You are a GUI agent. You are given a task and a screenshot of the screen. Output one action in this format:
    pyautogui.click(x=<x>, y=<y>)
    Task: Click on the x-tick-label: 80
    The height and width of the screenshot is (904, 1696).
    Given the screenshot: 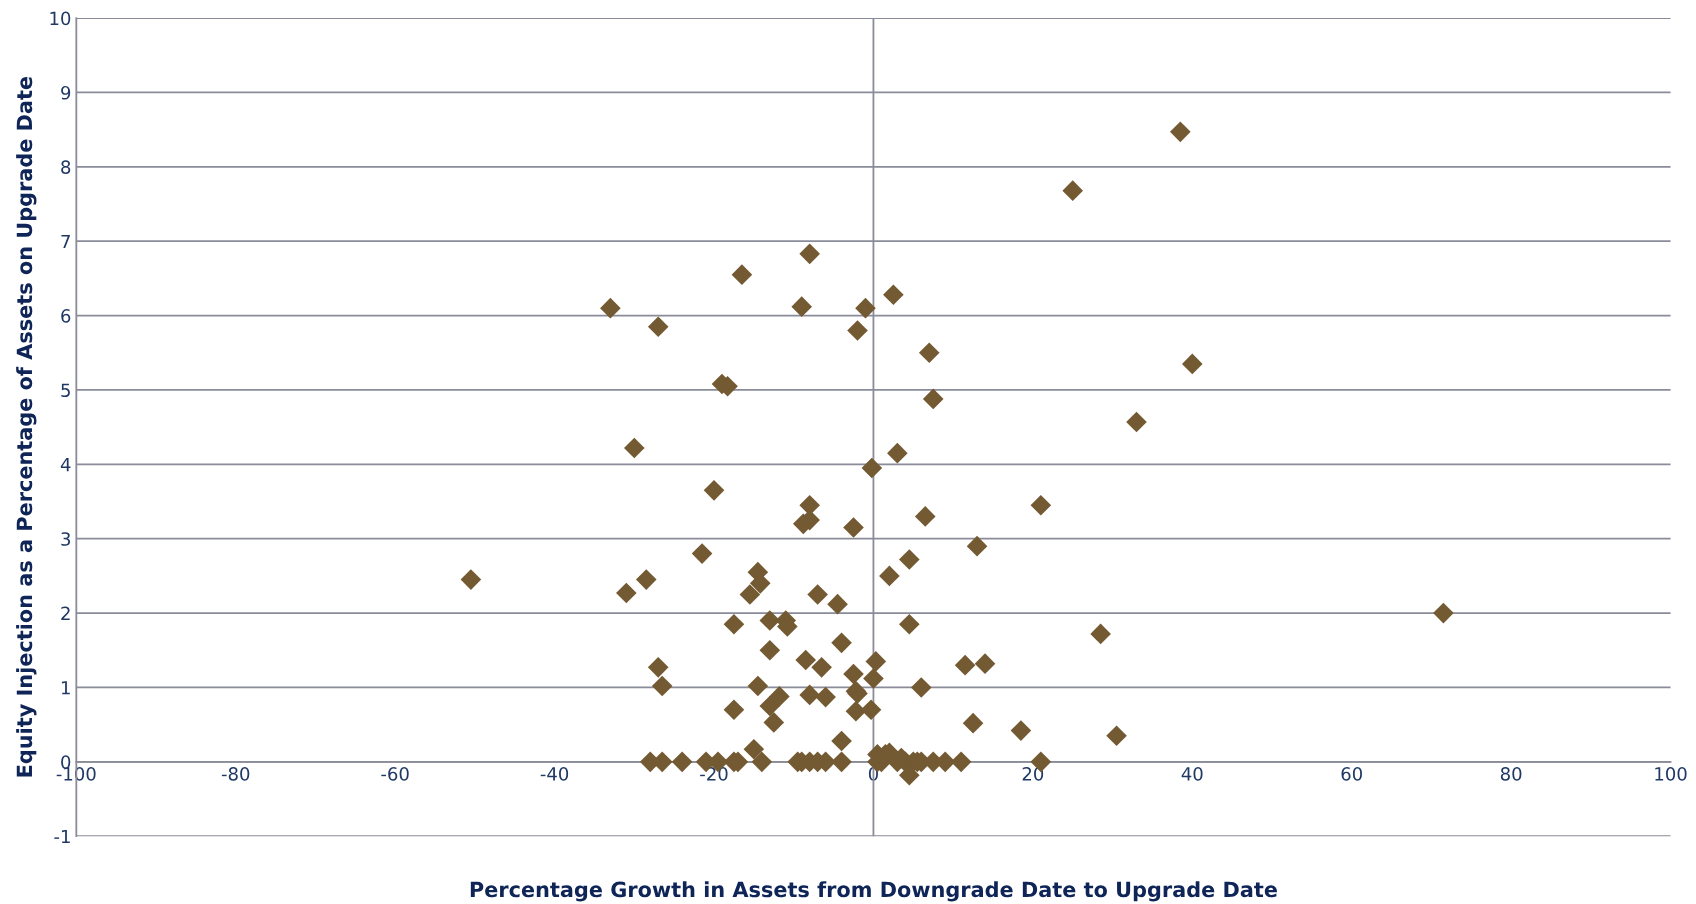 What is the action you would take?
    pyautogui.click(x=1511, y=774)
    